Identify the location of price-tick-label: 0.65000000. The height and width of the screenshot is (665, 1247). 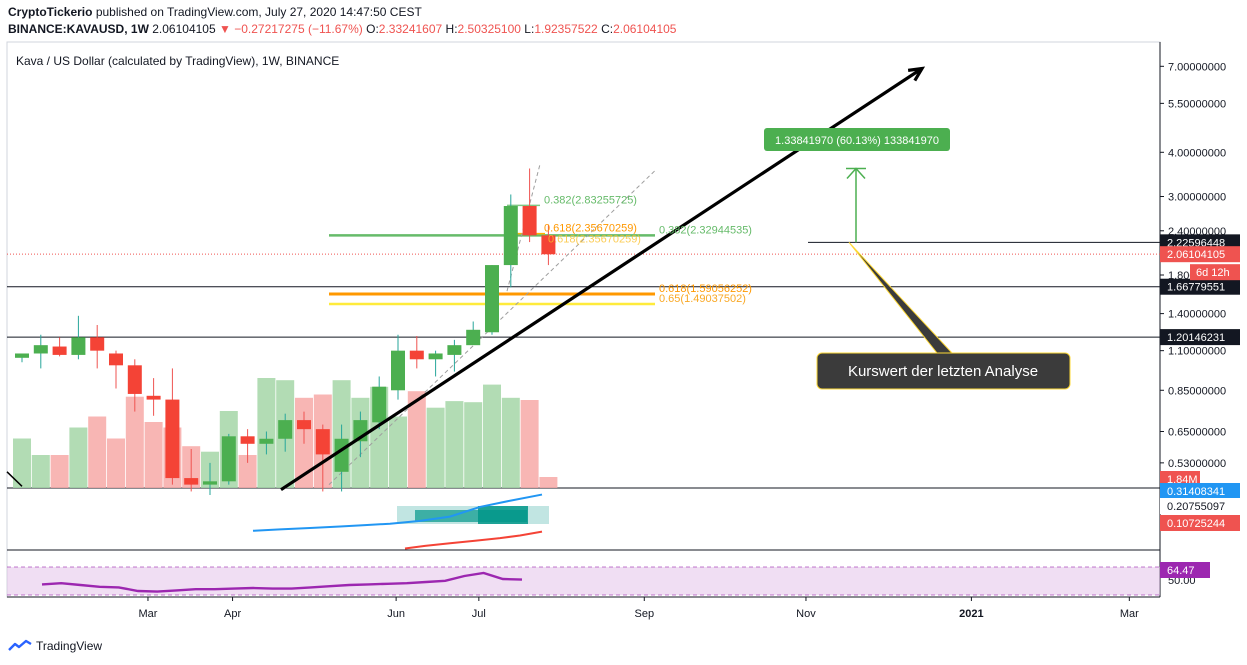
(1197, 432).